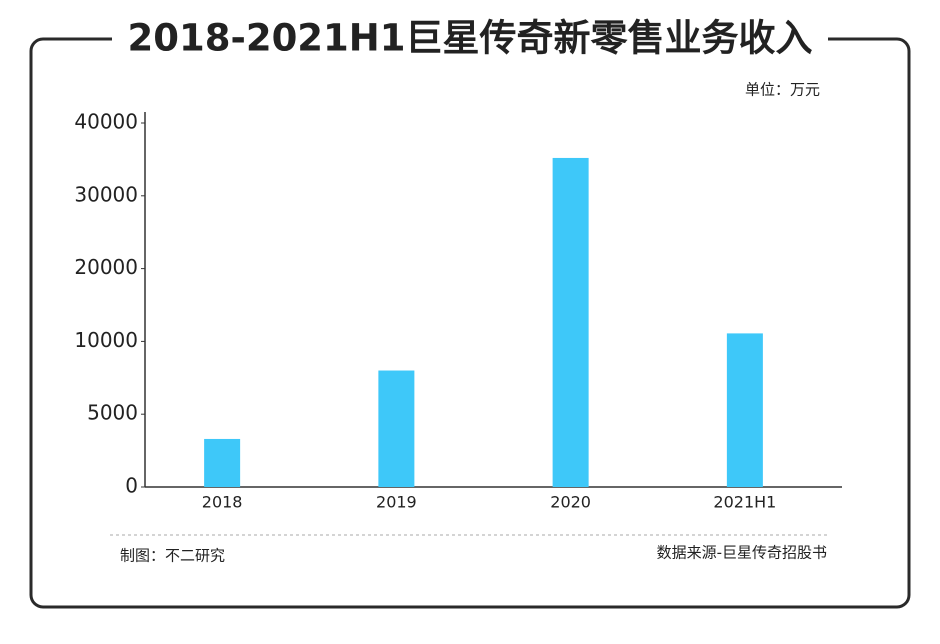 The image size is (940, 644). I want to click on chart-title: 2018-2021H1巨星传奇新零售业务收入, so click(469, 38).